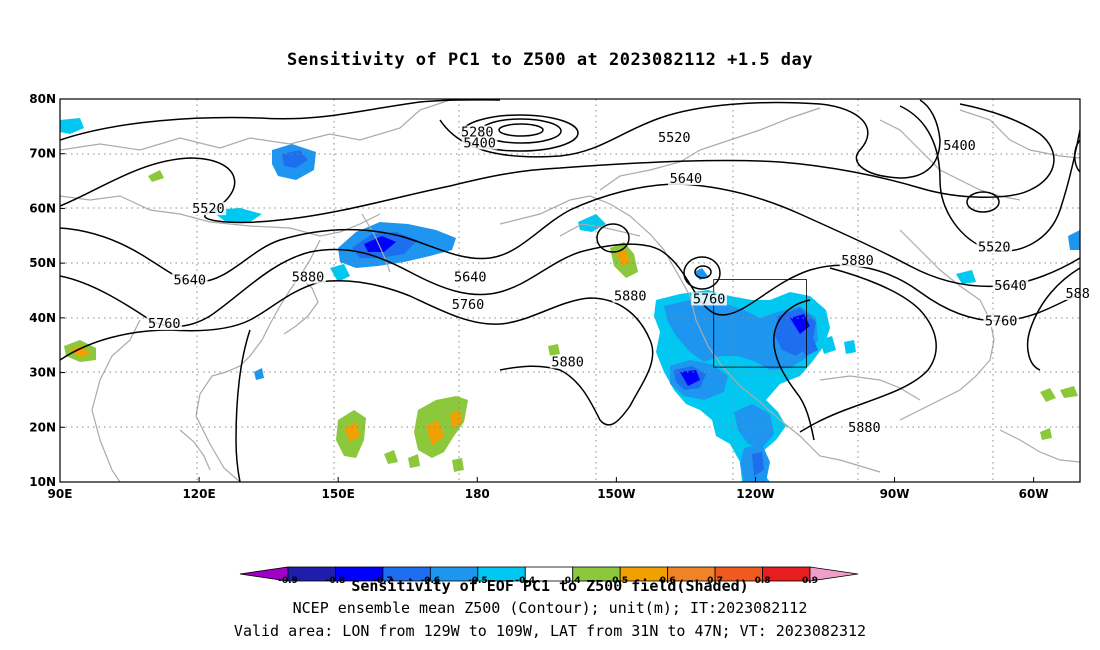 This screenshot has height=650, width=1100. I want to click on lon-label-90W: 90W, so click(895, 494).